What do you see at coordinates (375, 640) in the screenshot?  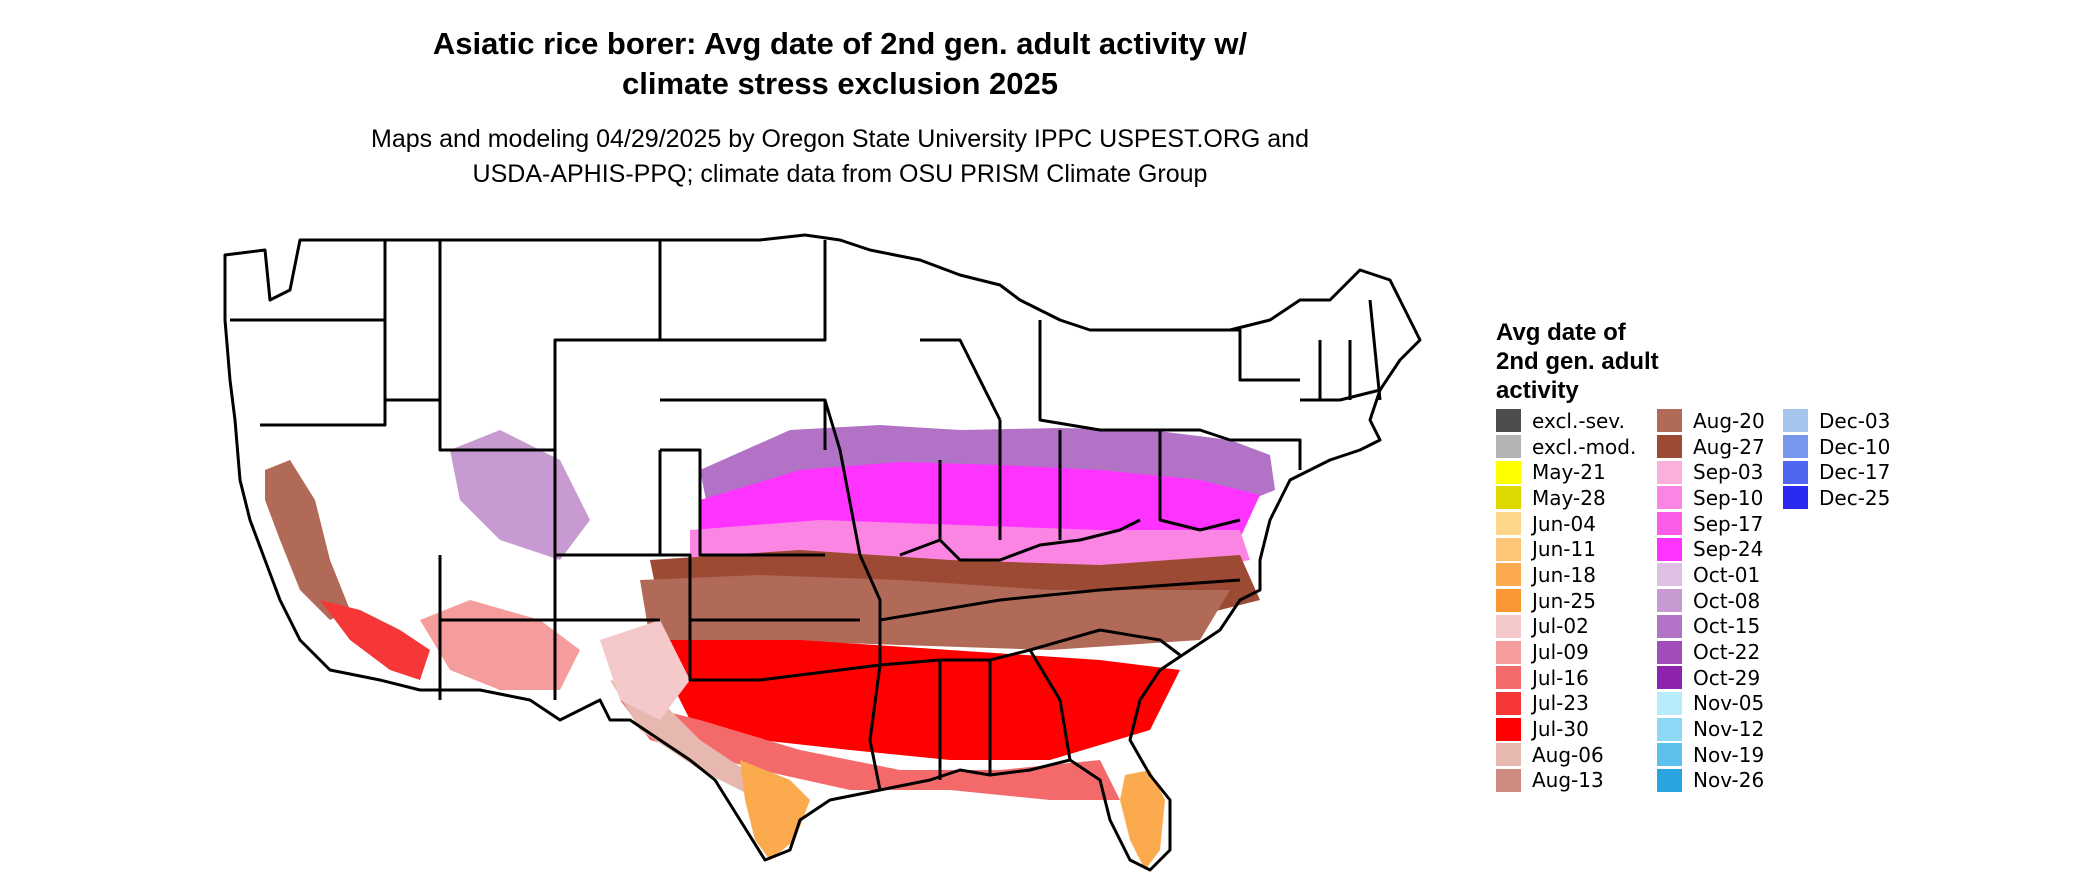 I see `region-ca-red` at bounding box center [375, 640].